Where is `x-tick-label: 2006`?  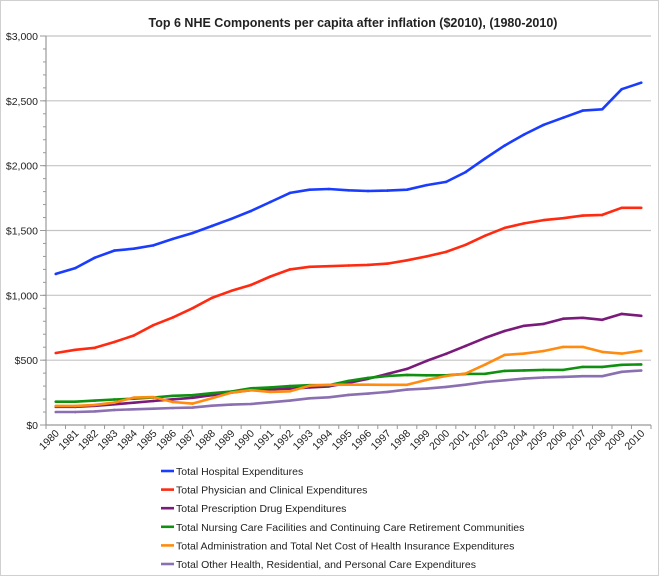 x-tick-label: 2006 is located at coordinates (556, 440).